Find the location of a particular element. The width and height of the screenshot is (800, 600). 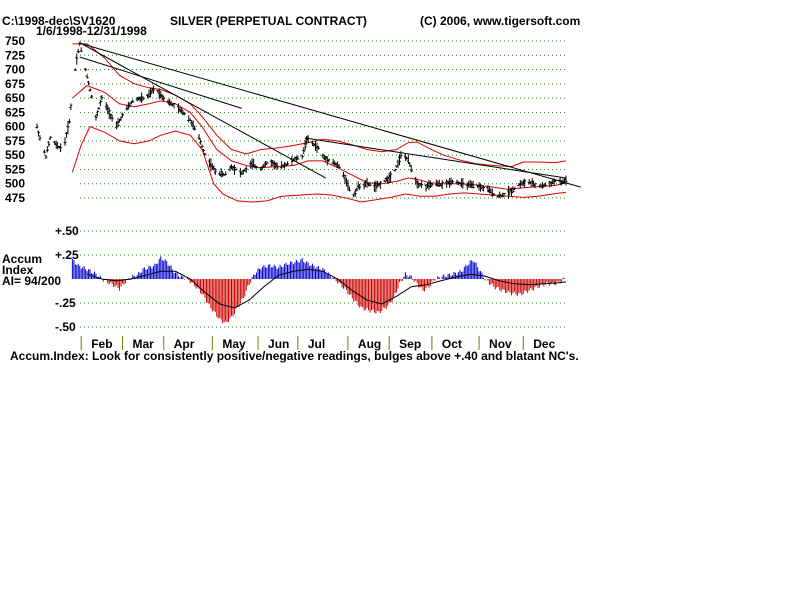

month-label: May is located at coordinates (234, 344).